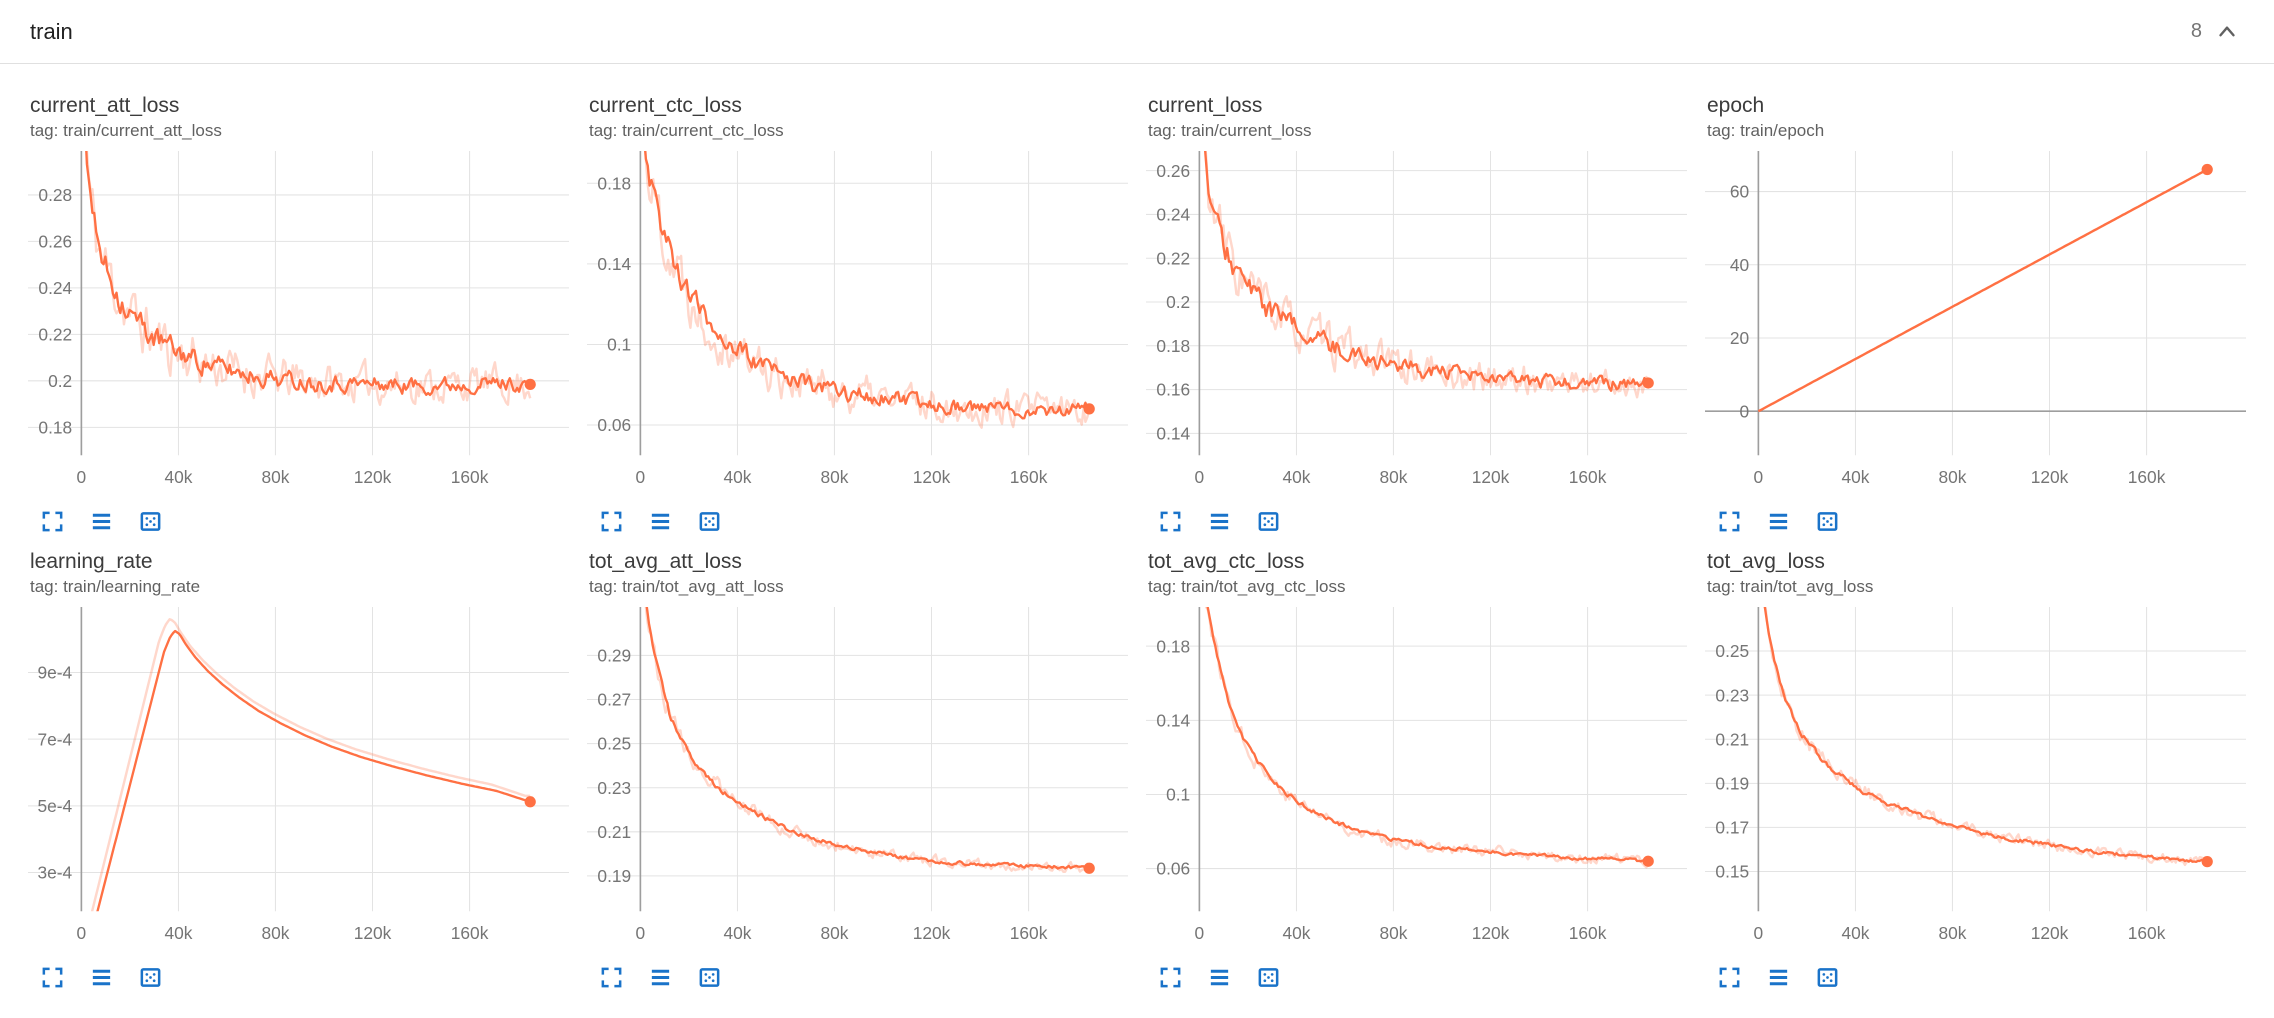  Describe the element at coordinates (1178, 302) in the screenshot. I see `svg-text: 0.2` at that location.